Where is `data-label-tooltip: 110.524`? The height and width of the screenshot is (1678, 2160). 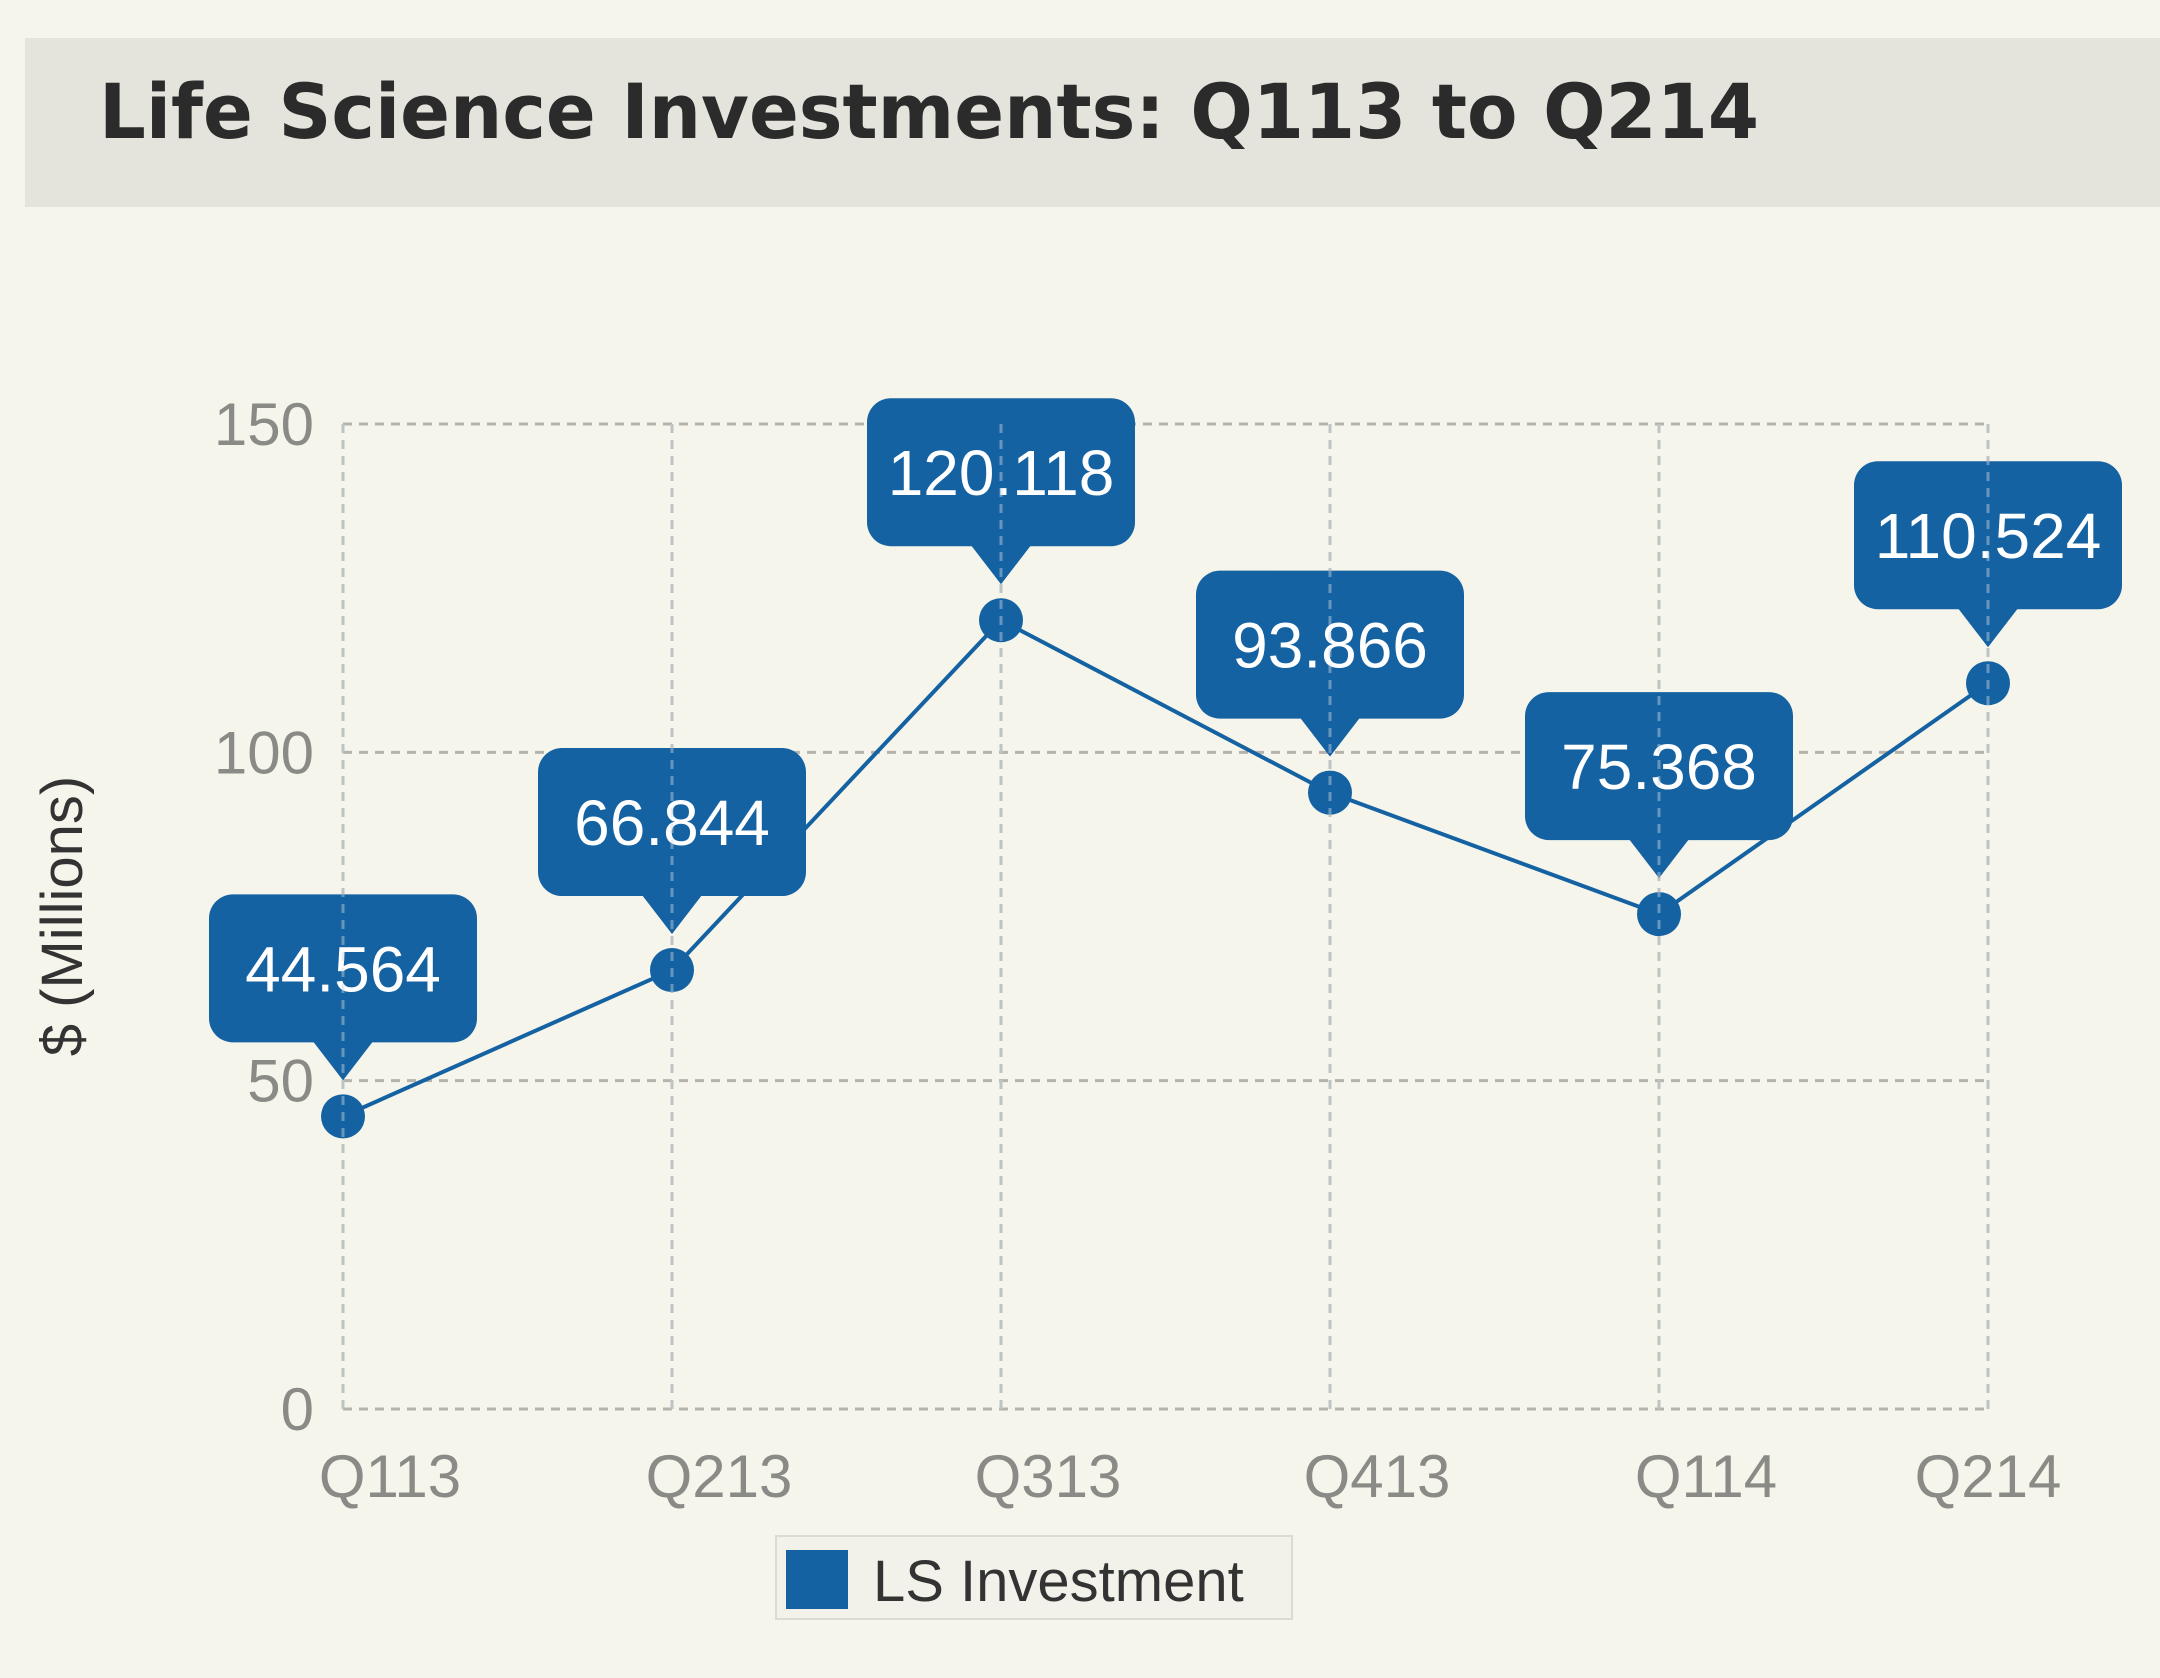
data-label-tooltip: 110.524 is located at coordinates (1988, 554).